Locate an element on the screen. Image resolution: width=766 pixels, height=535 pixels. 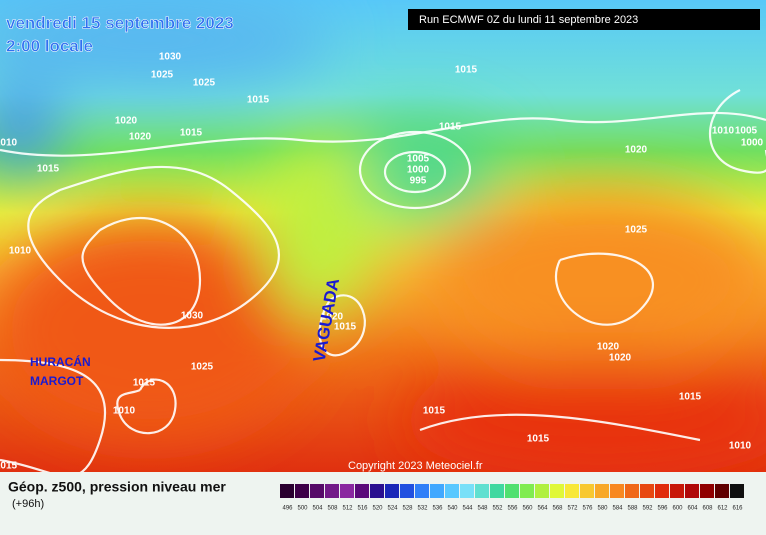
run-info: Run ECMWF 0Z du lundi 11 septembre 2023 is located at coordinates (528, 20).